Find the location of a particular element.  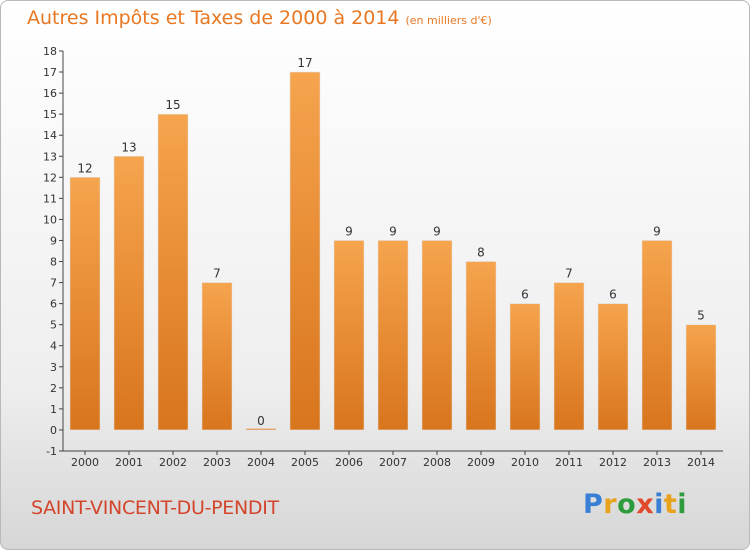

y-tick-label: 8 is located at coordinates (53, 262).